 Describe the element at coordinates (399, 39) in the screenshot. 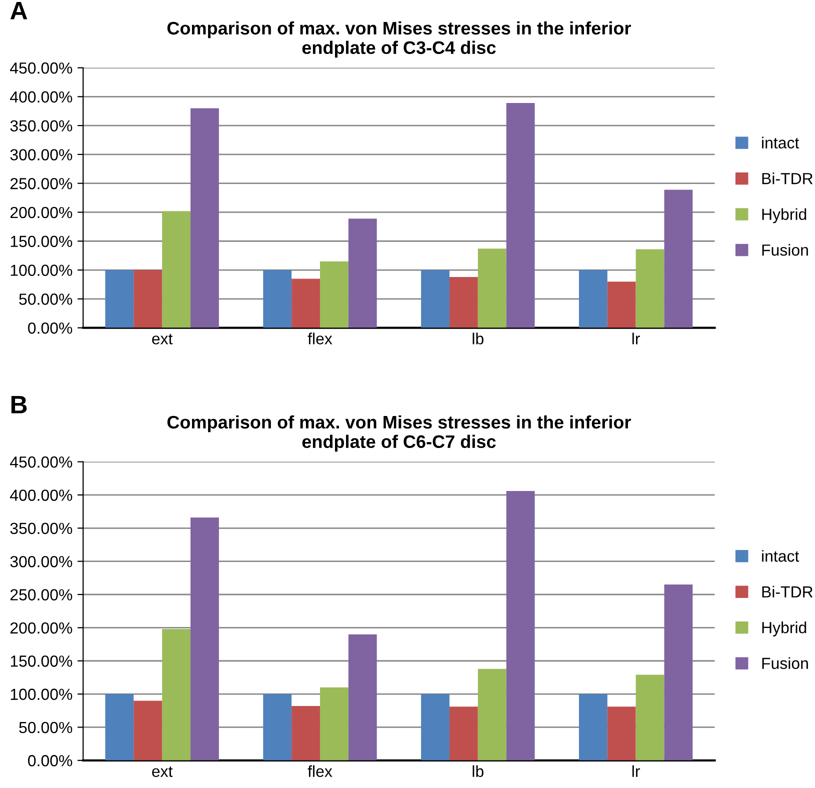

I see `chart-title: Comparison of max. von Mises stresses in the inferior endplate of C3-C4 disc` at that location.